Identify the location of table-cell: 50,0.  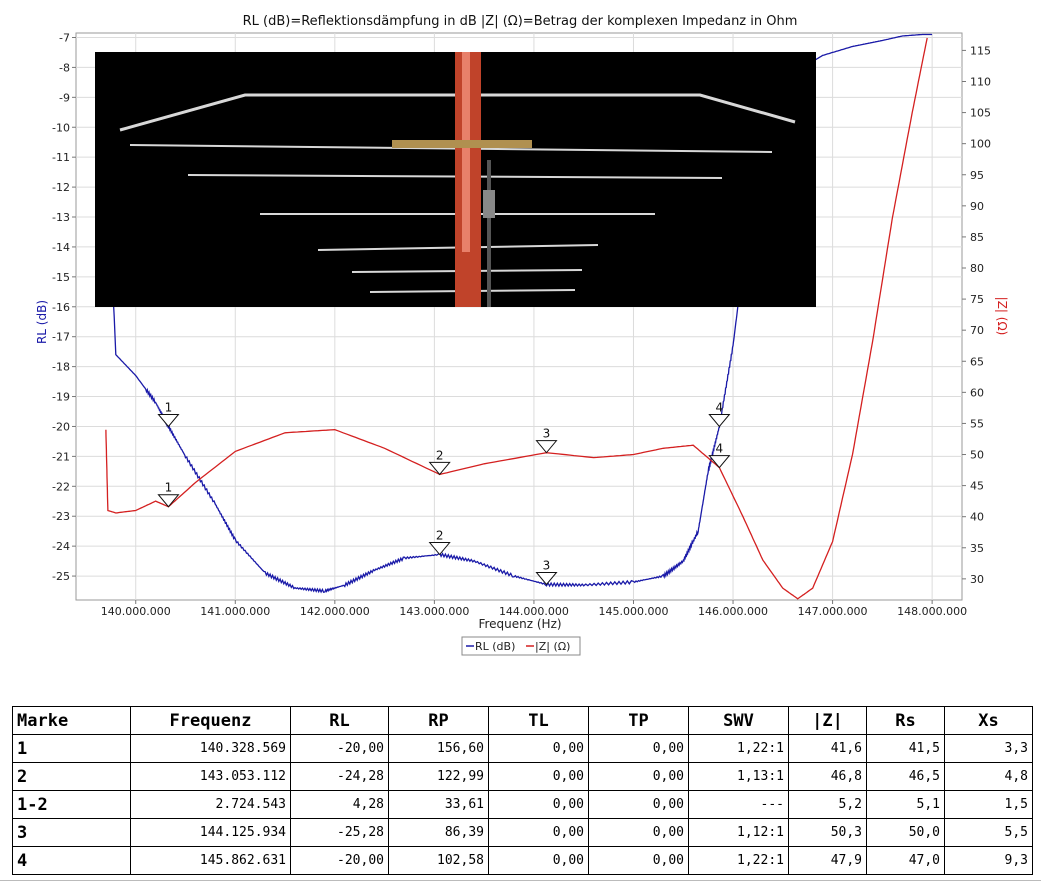
(905, 832).